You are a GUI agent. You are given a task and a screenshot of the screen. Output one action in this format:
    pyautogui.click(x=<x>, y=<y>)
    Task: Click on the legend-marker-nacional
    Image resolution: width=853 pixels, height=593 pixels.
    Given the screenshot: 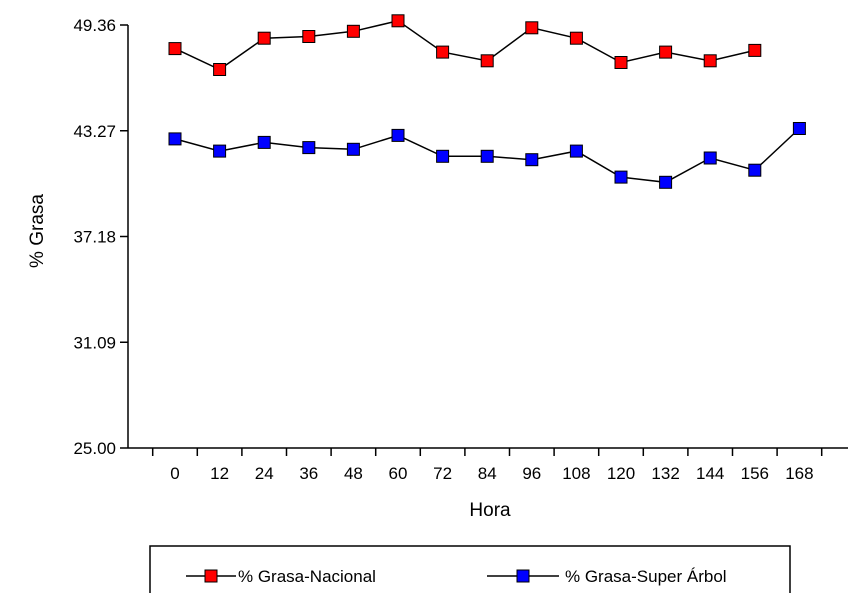 What is the action you would take?
    pyautogui.click(x=211, y=576)
    